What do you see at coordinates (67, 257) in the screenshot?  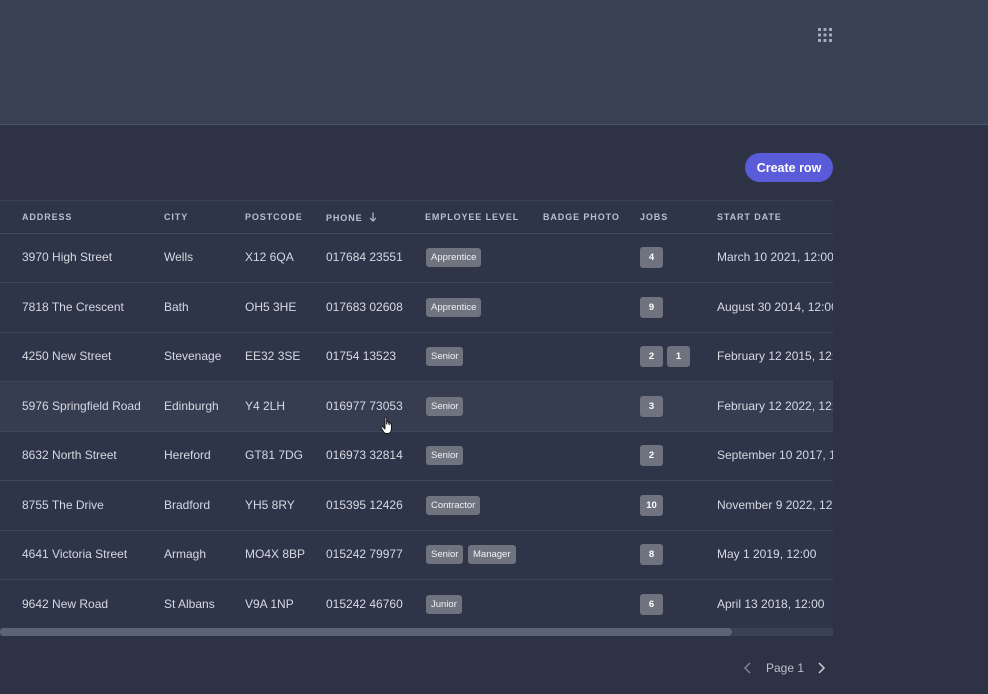 I see `cell-address: 3970 High Street` at bounding box center [67, 257].